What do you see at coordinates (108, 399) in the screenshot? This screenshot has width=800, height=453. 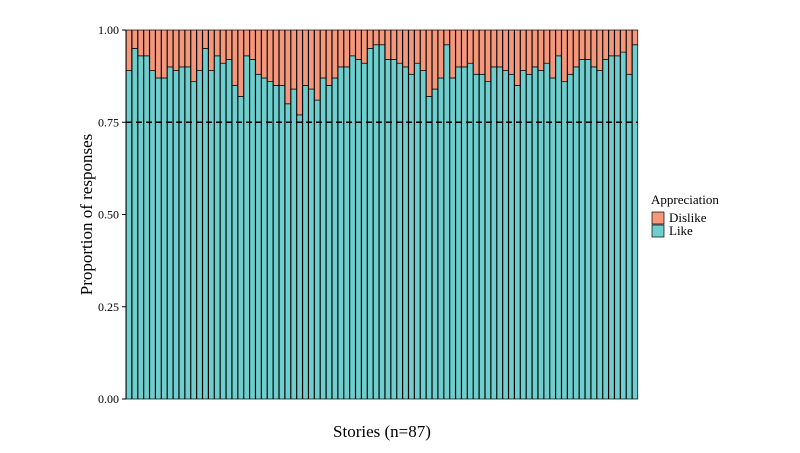 I see `y-tick-label: 0.00` at bounding box center [108, 399].